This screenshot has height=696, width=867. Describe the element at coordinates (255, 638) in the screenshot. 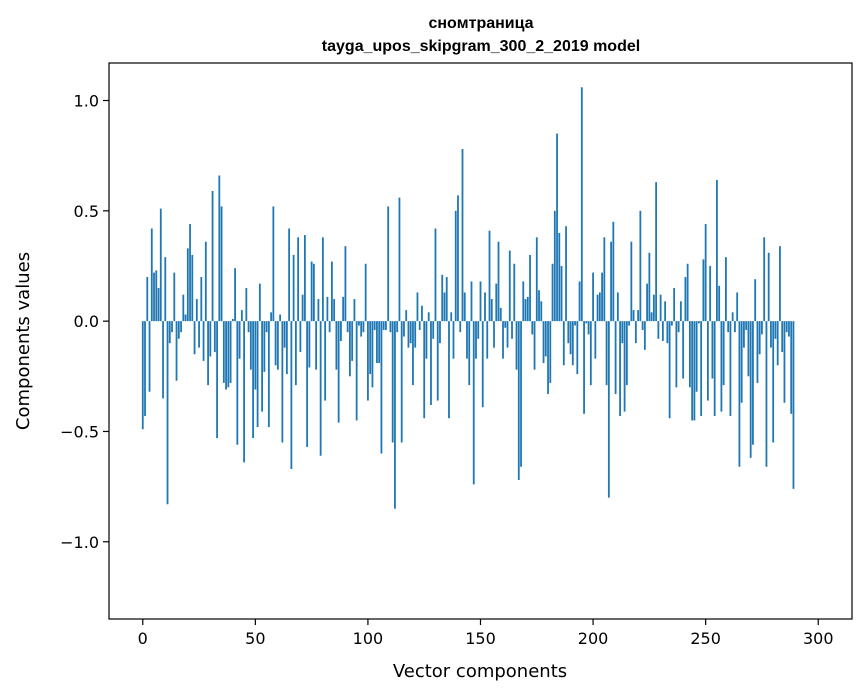

I see `x-tick-label: 50` at that location.